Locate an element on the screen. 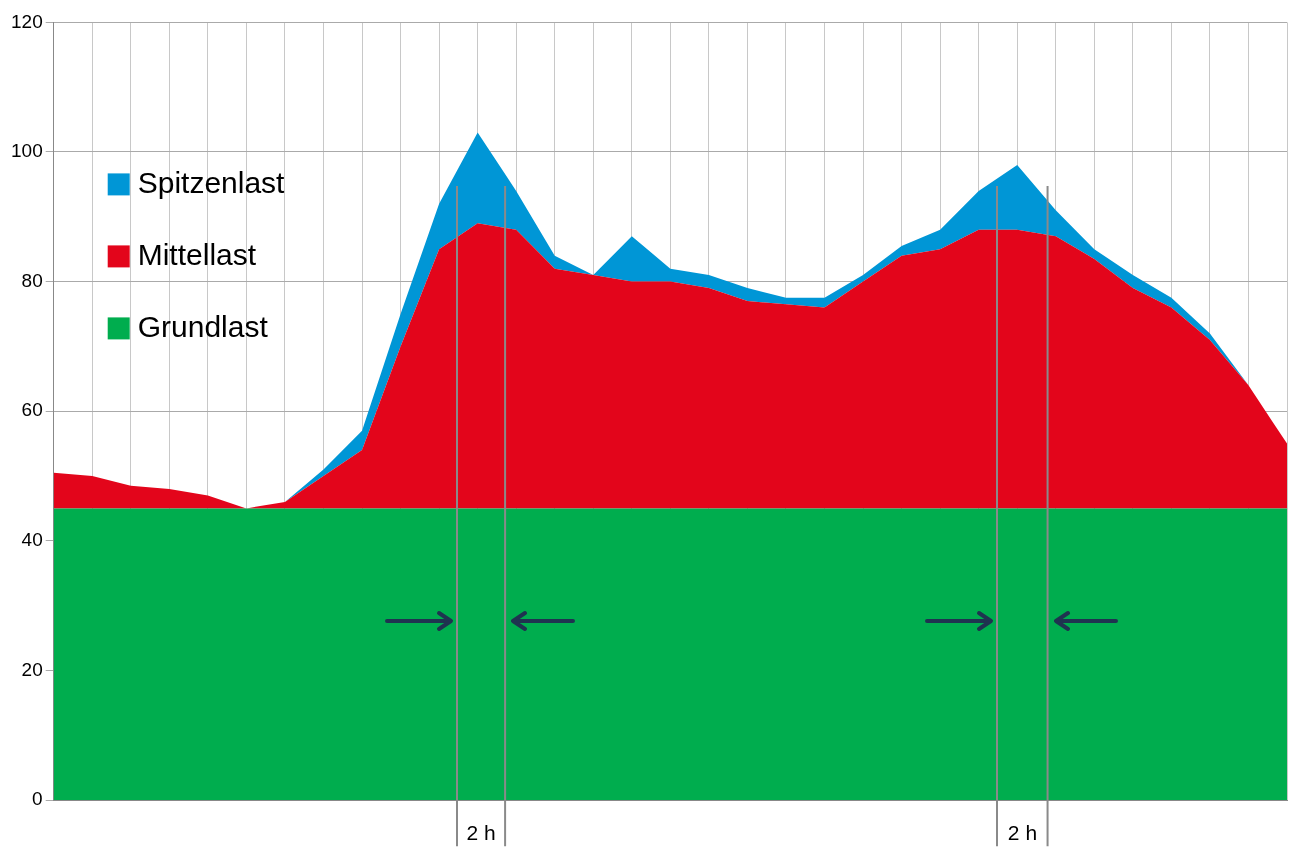 This screenshot has height=850, width=1289. legend-label: Mittellast is located at coordinates (197, 254).